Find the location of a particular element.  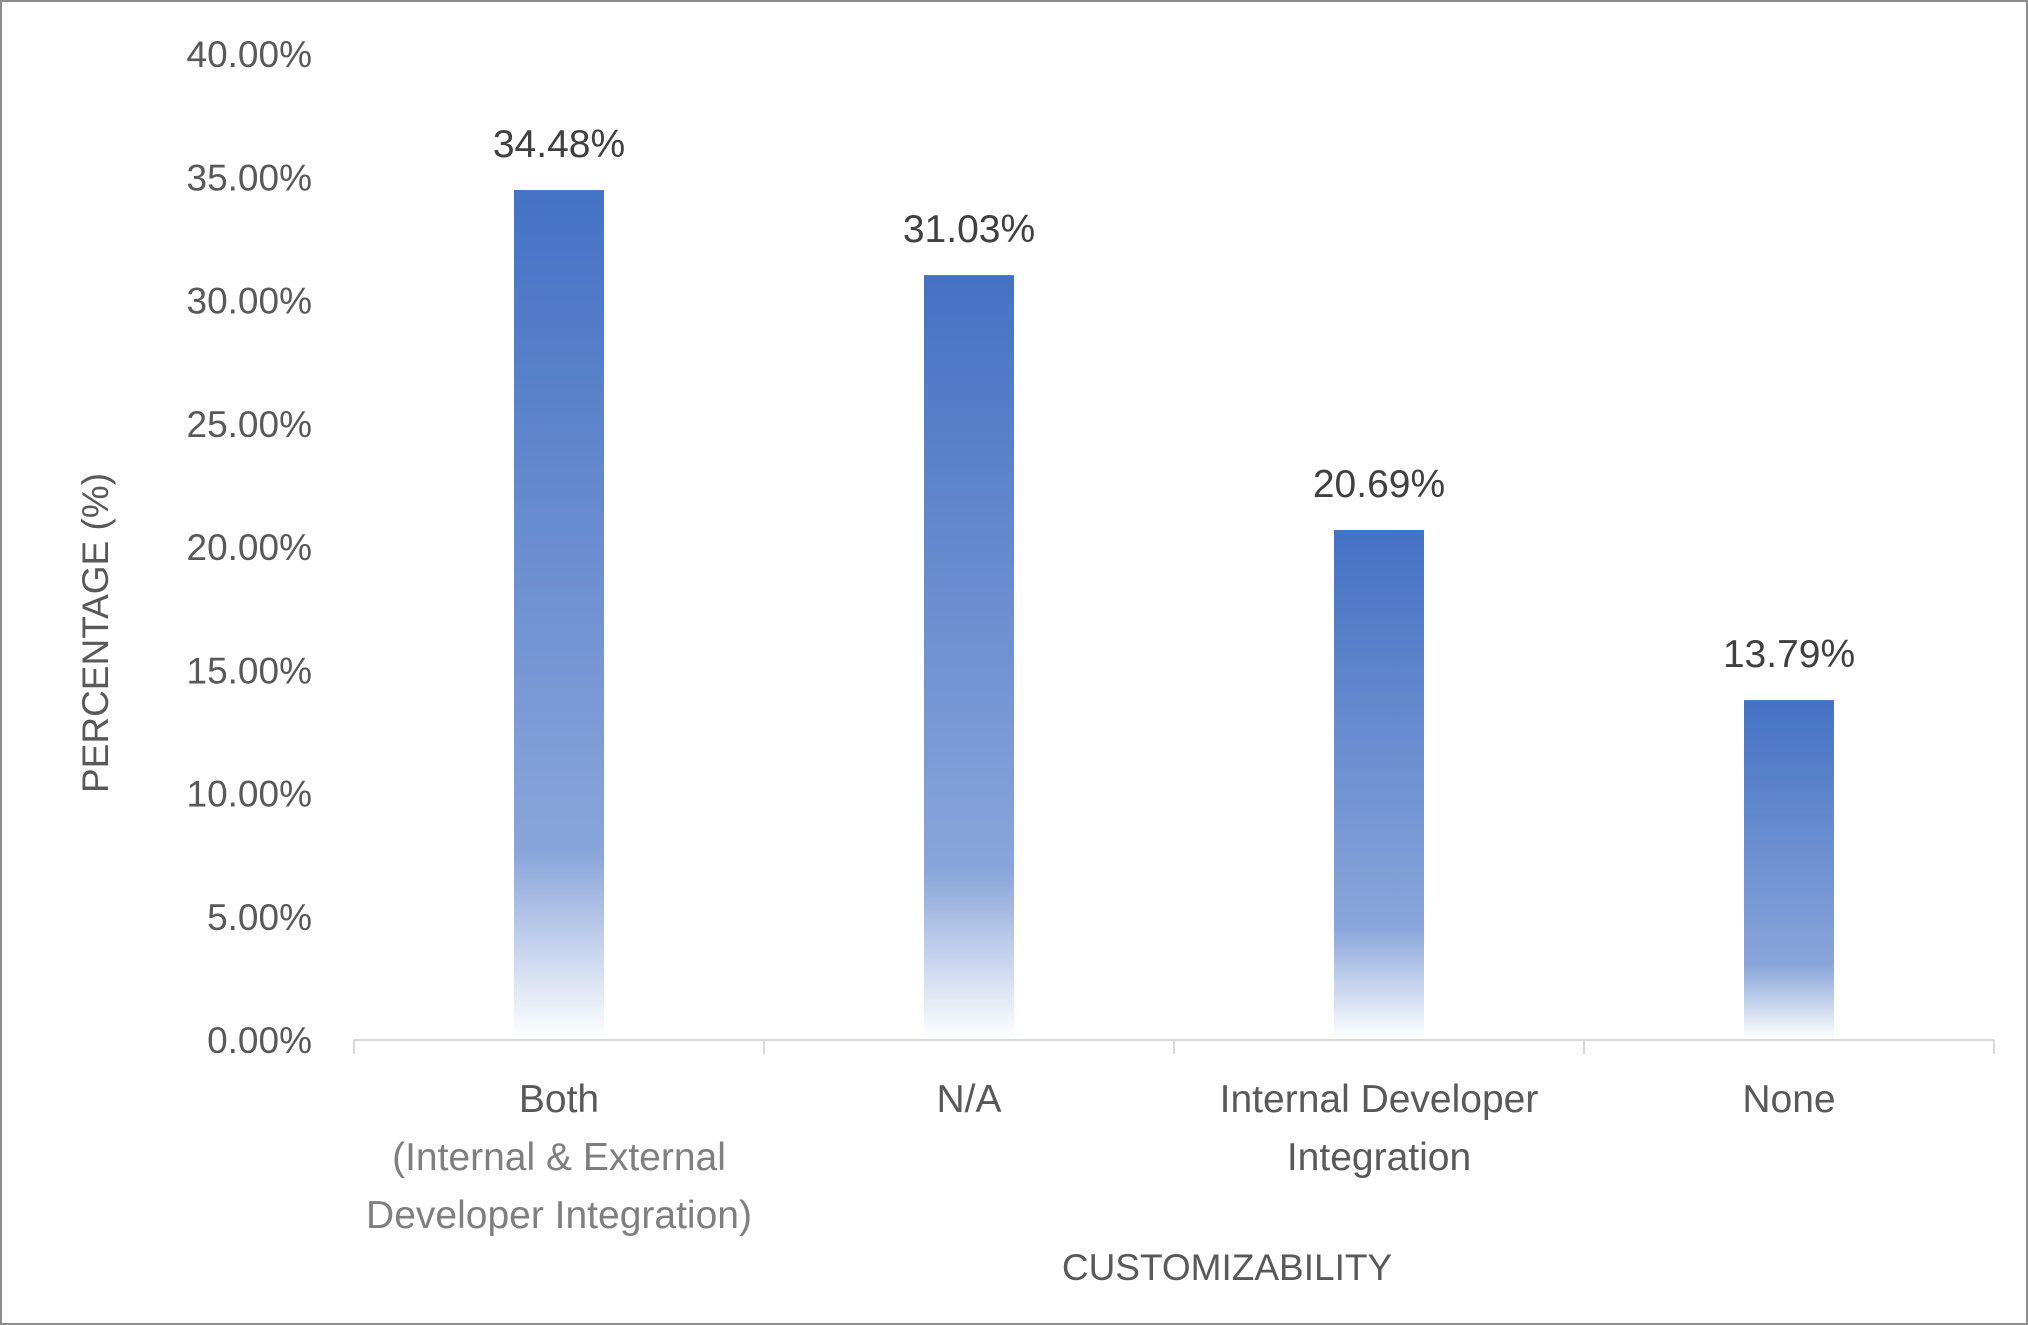

category-label: Integration is located at coordinates (1379, 1157).